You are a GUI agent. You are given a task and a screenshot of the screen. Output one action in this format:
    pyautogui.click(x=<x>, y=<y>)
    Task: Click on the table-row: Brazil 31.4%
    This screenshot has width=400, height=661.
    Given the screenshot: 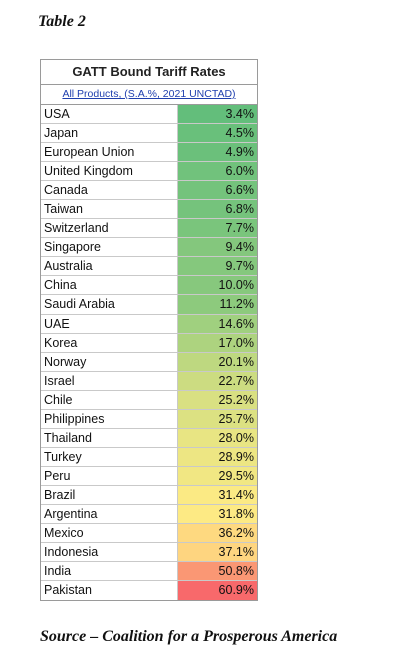 What is the action you would take?
    pyautogui.click(x=149, y=495)
    